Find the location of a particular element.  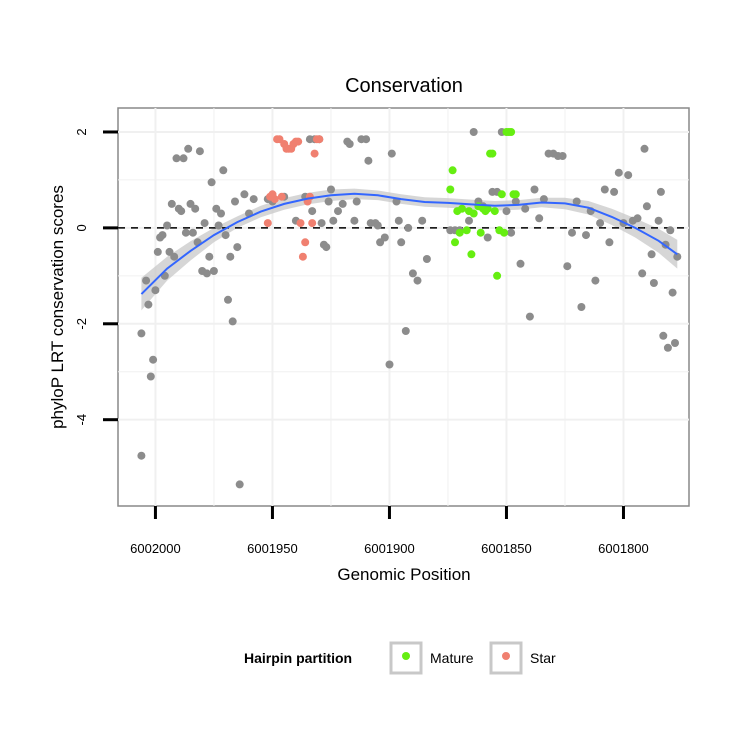

y-tick-label: -2 is located at coordinates (81, 324).